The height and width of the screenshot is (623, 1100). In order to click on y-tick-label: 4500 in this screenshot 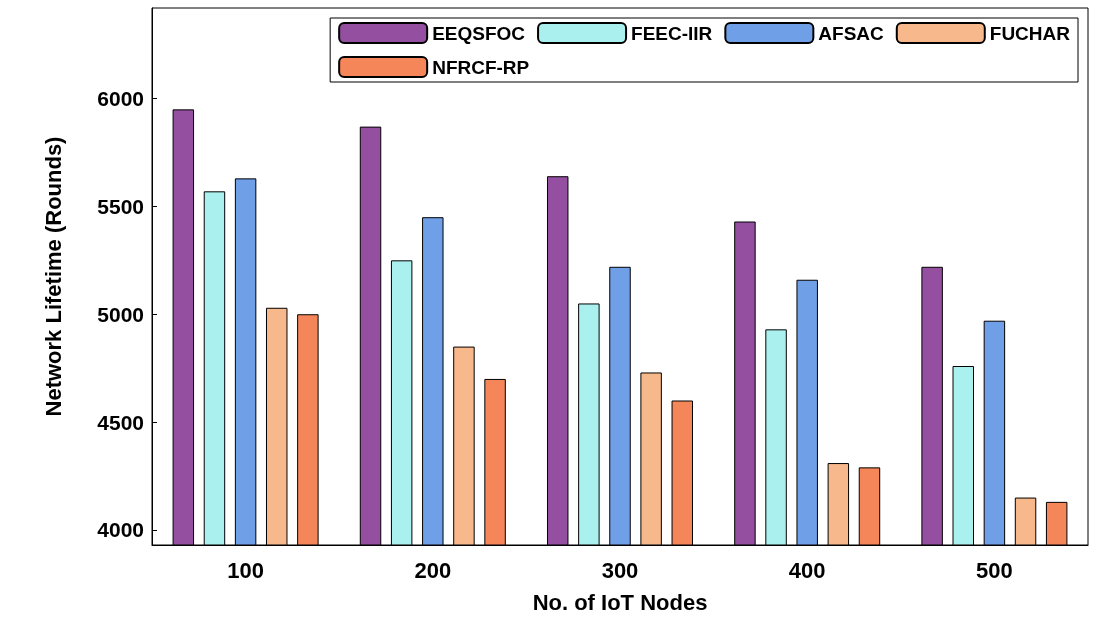, I will do `click(120, 422)`.